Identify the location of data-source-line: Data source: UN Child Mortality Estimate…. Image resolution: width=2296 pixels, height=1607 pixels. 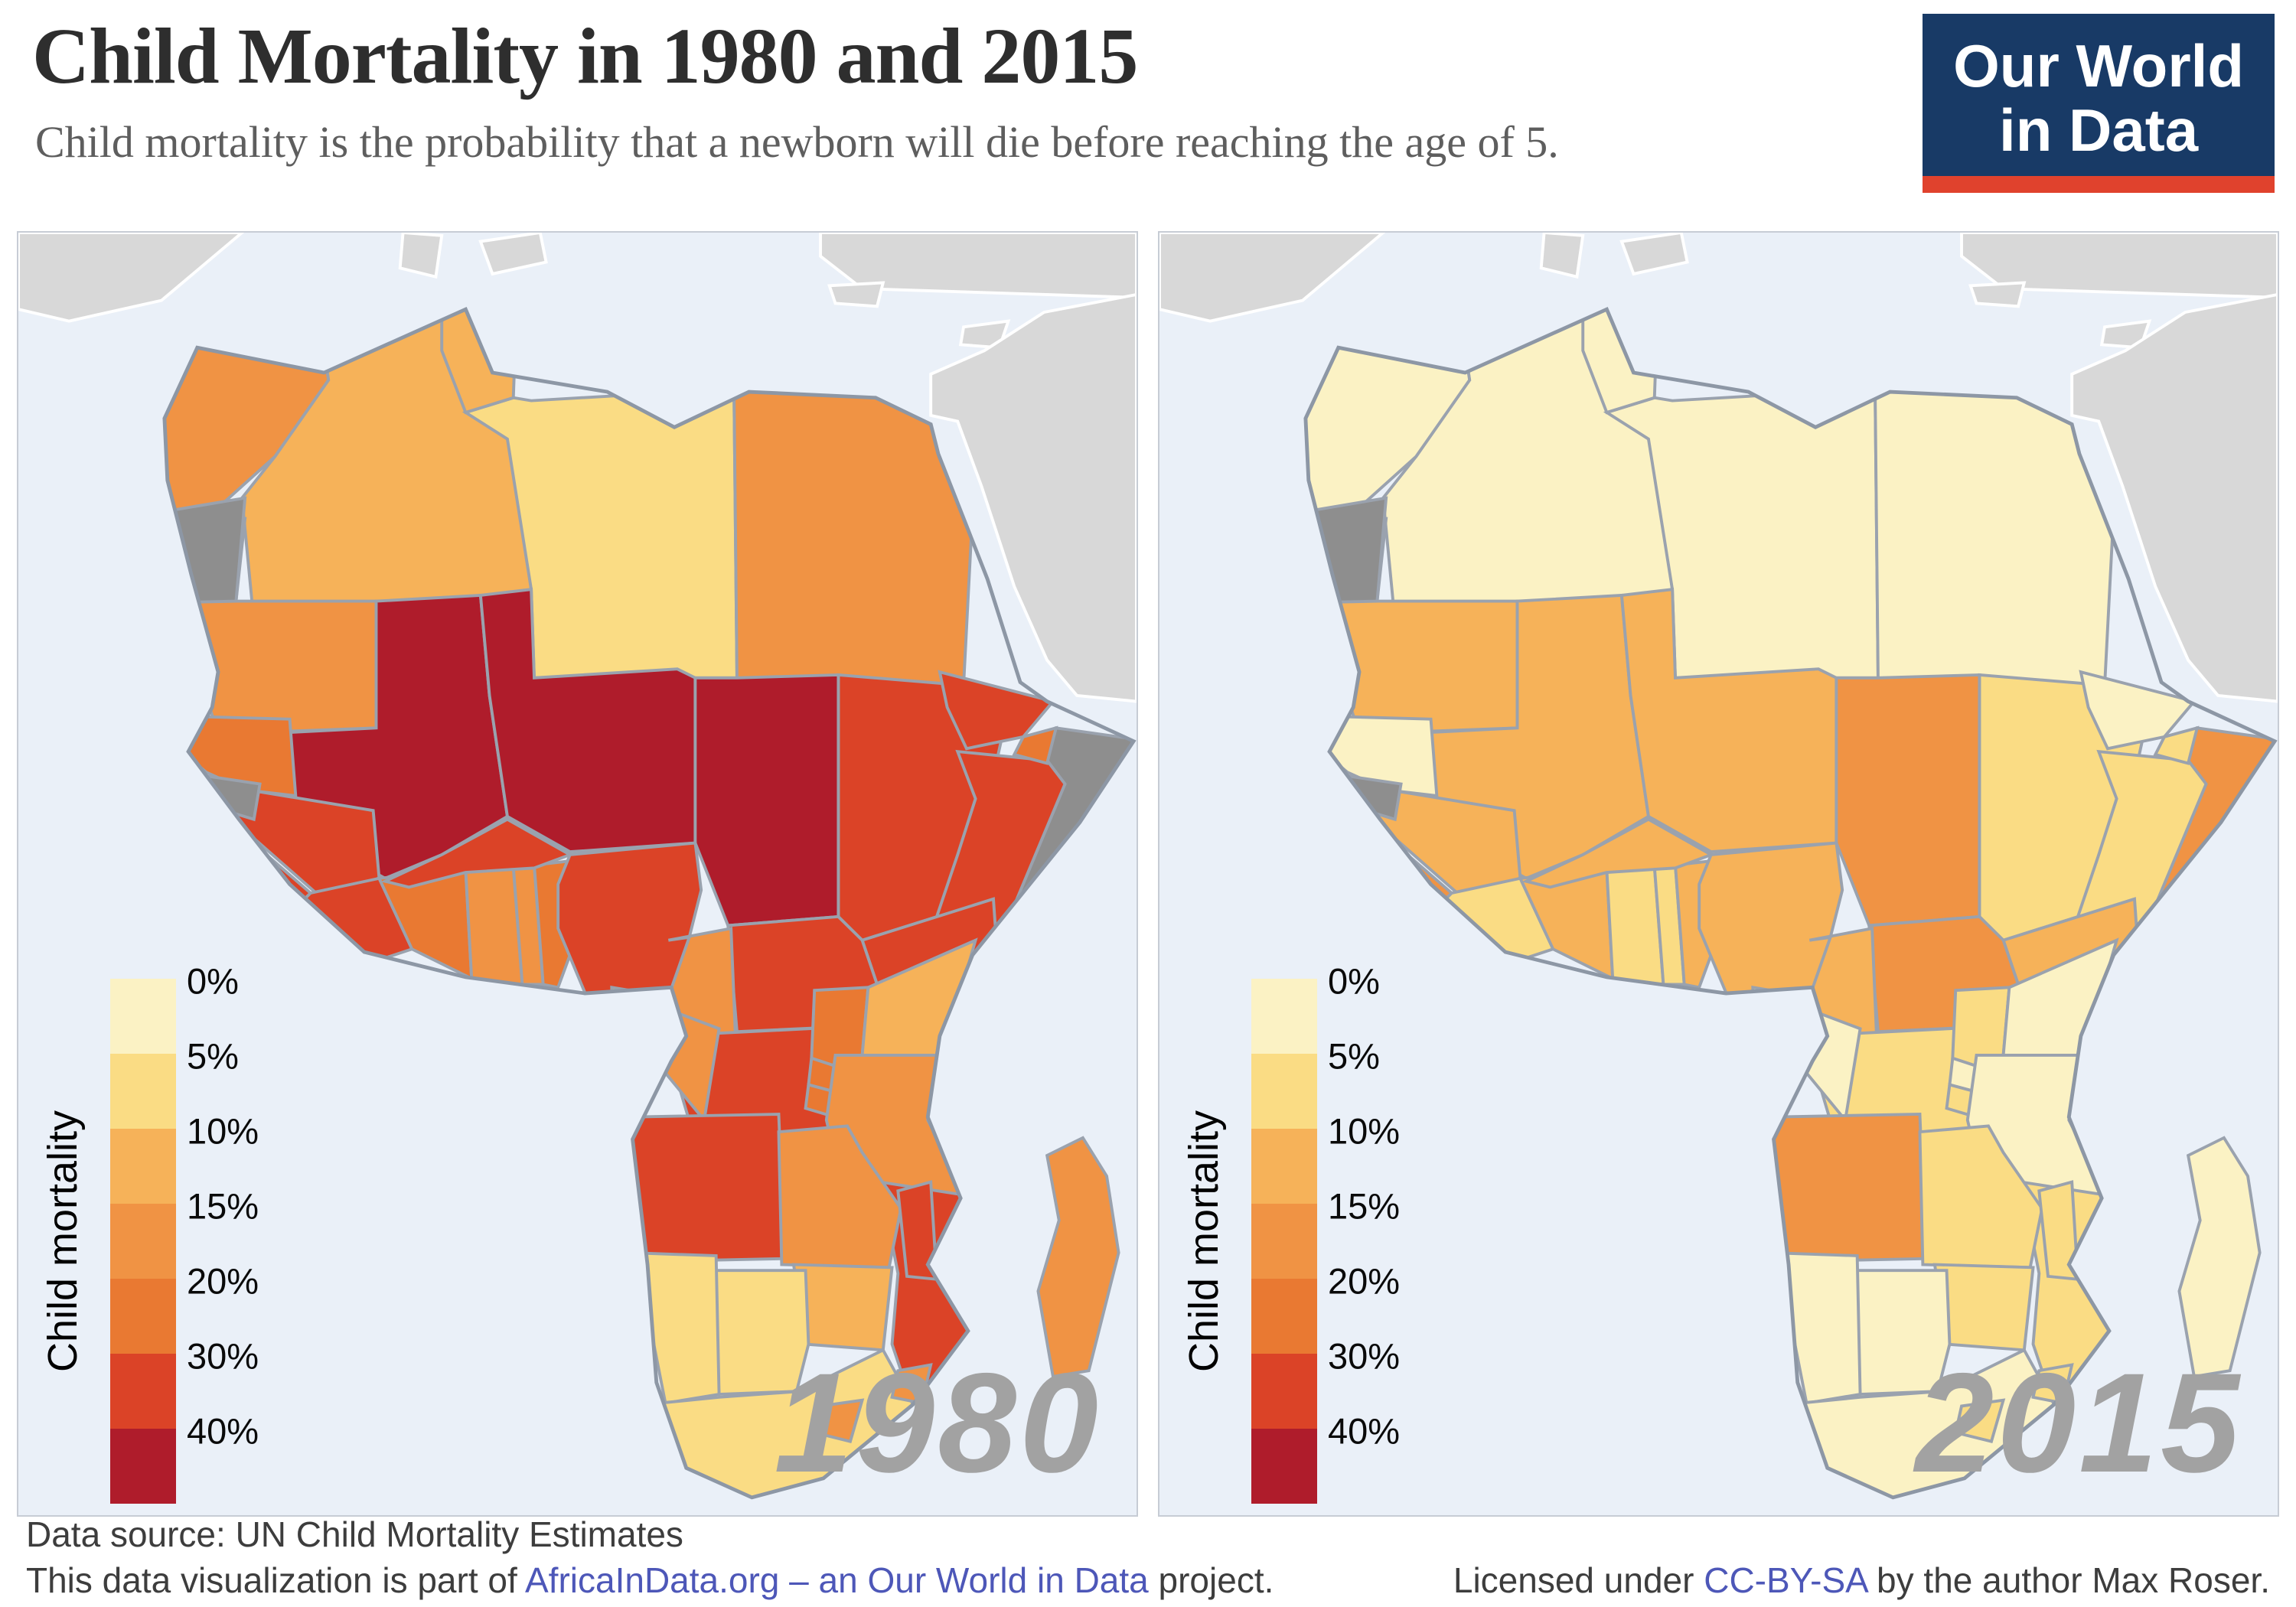
(354, 1535).